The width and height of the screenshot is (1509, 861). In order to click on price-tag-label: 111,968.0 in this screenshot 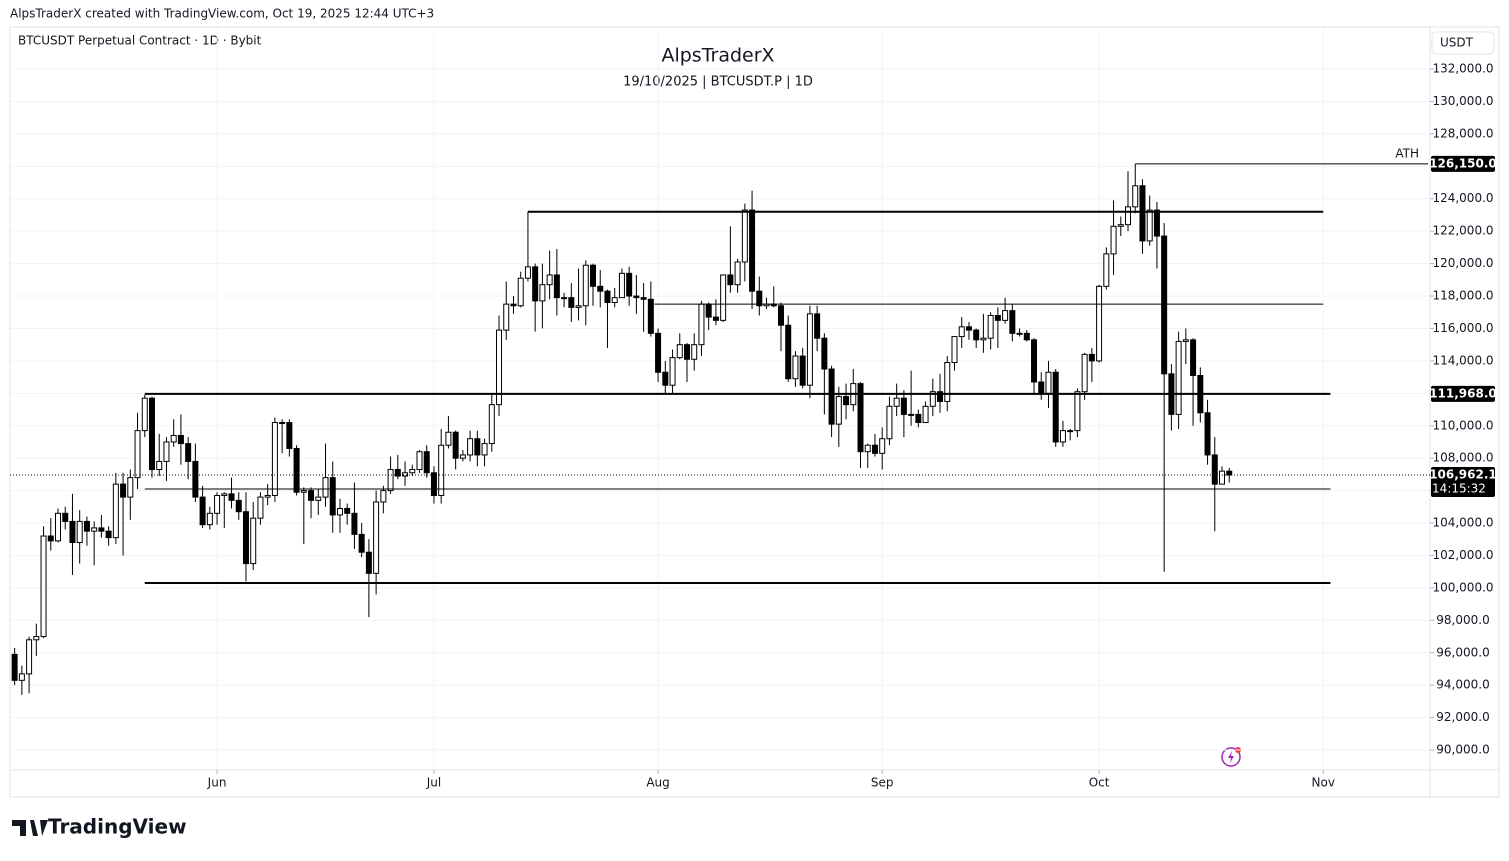, I will do `click(1463, 393)`.